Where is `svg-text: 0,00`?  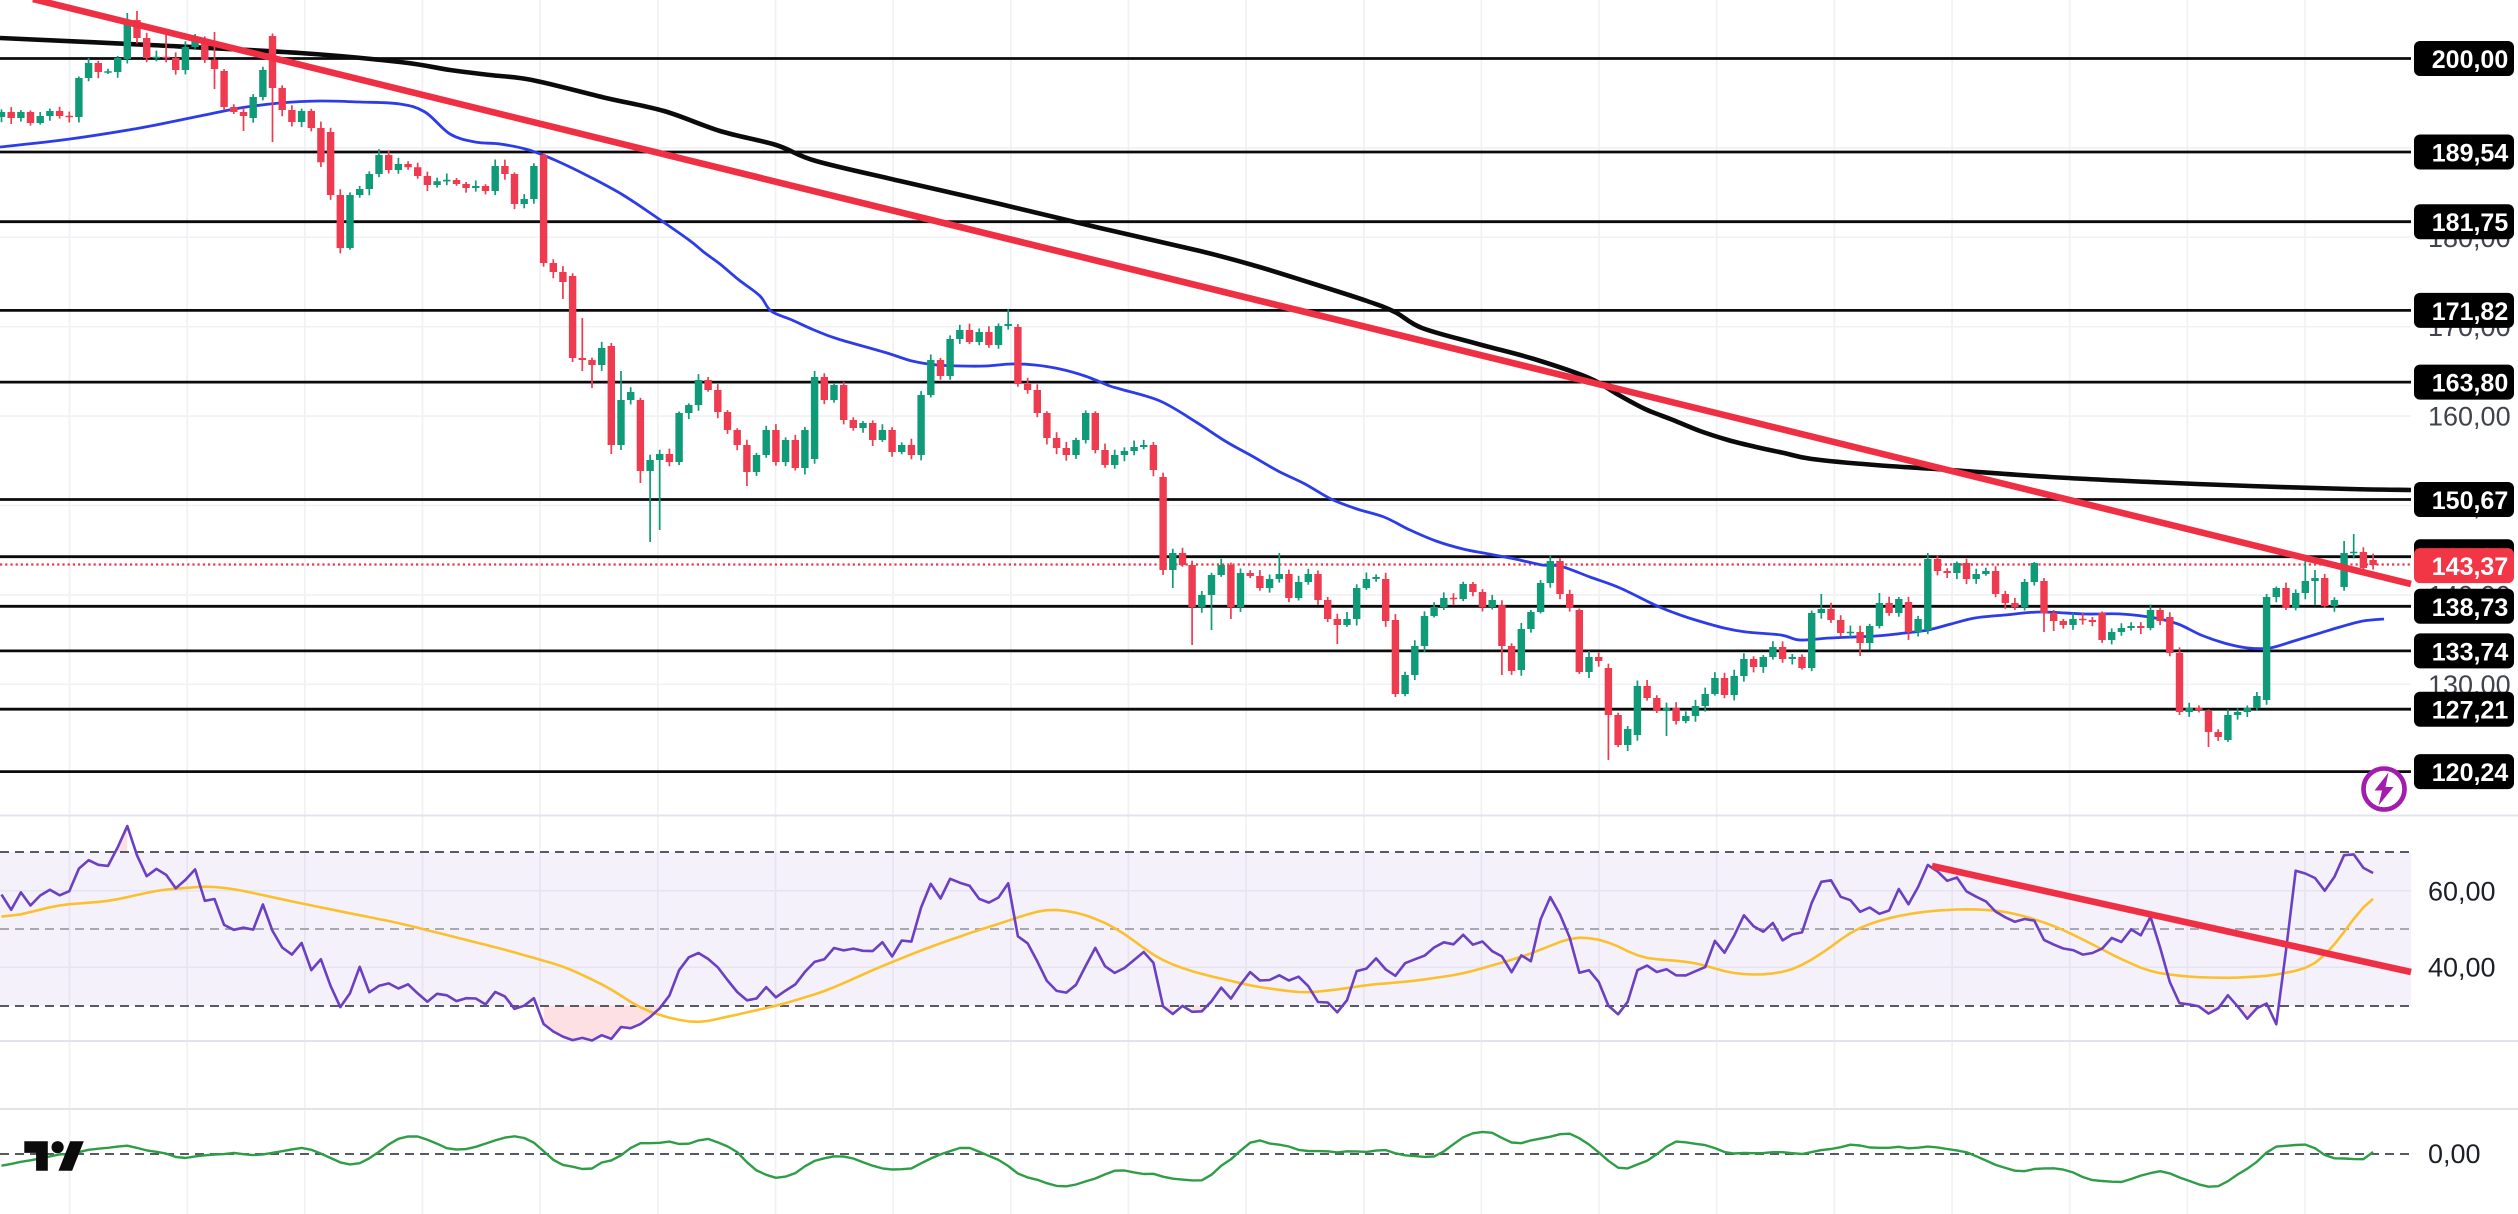 svg-text: 0,00 is located at coordinates (2454, 1154).